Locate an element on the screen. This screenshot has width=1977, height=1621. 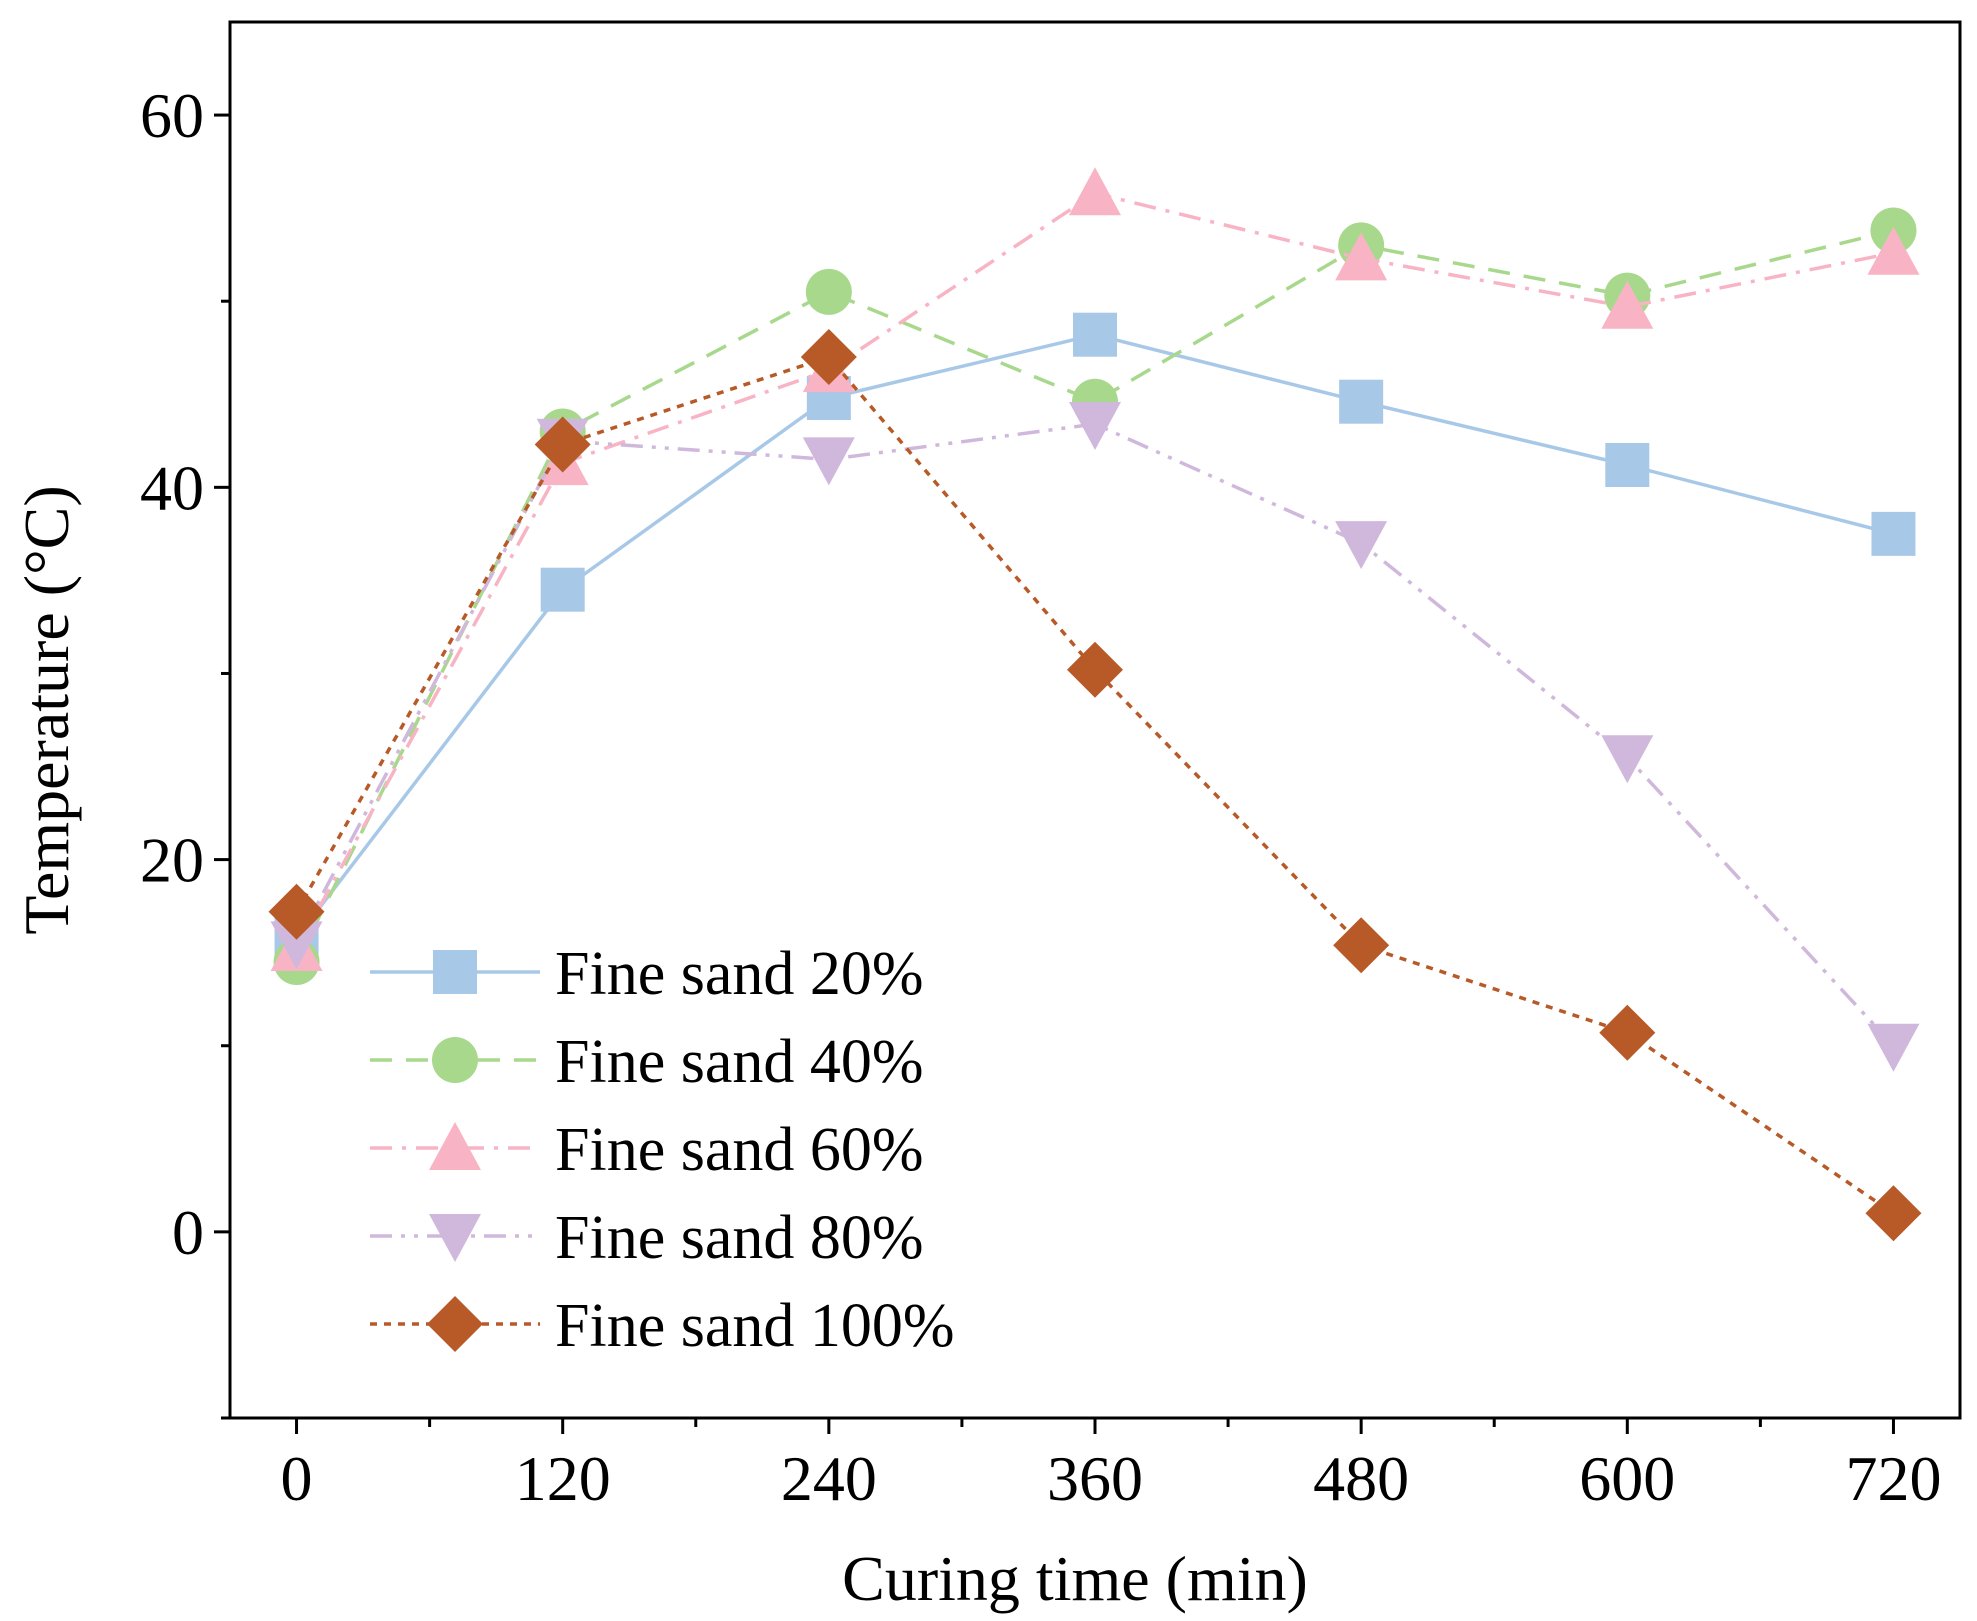
x-axis-title: Curing time (min) is located at coordinates (1075, 1578).